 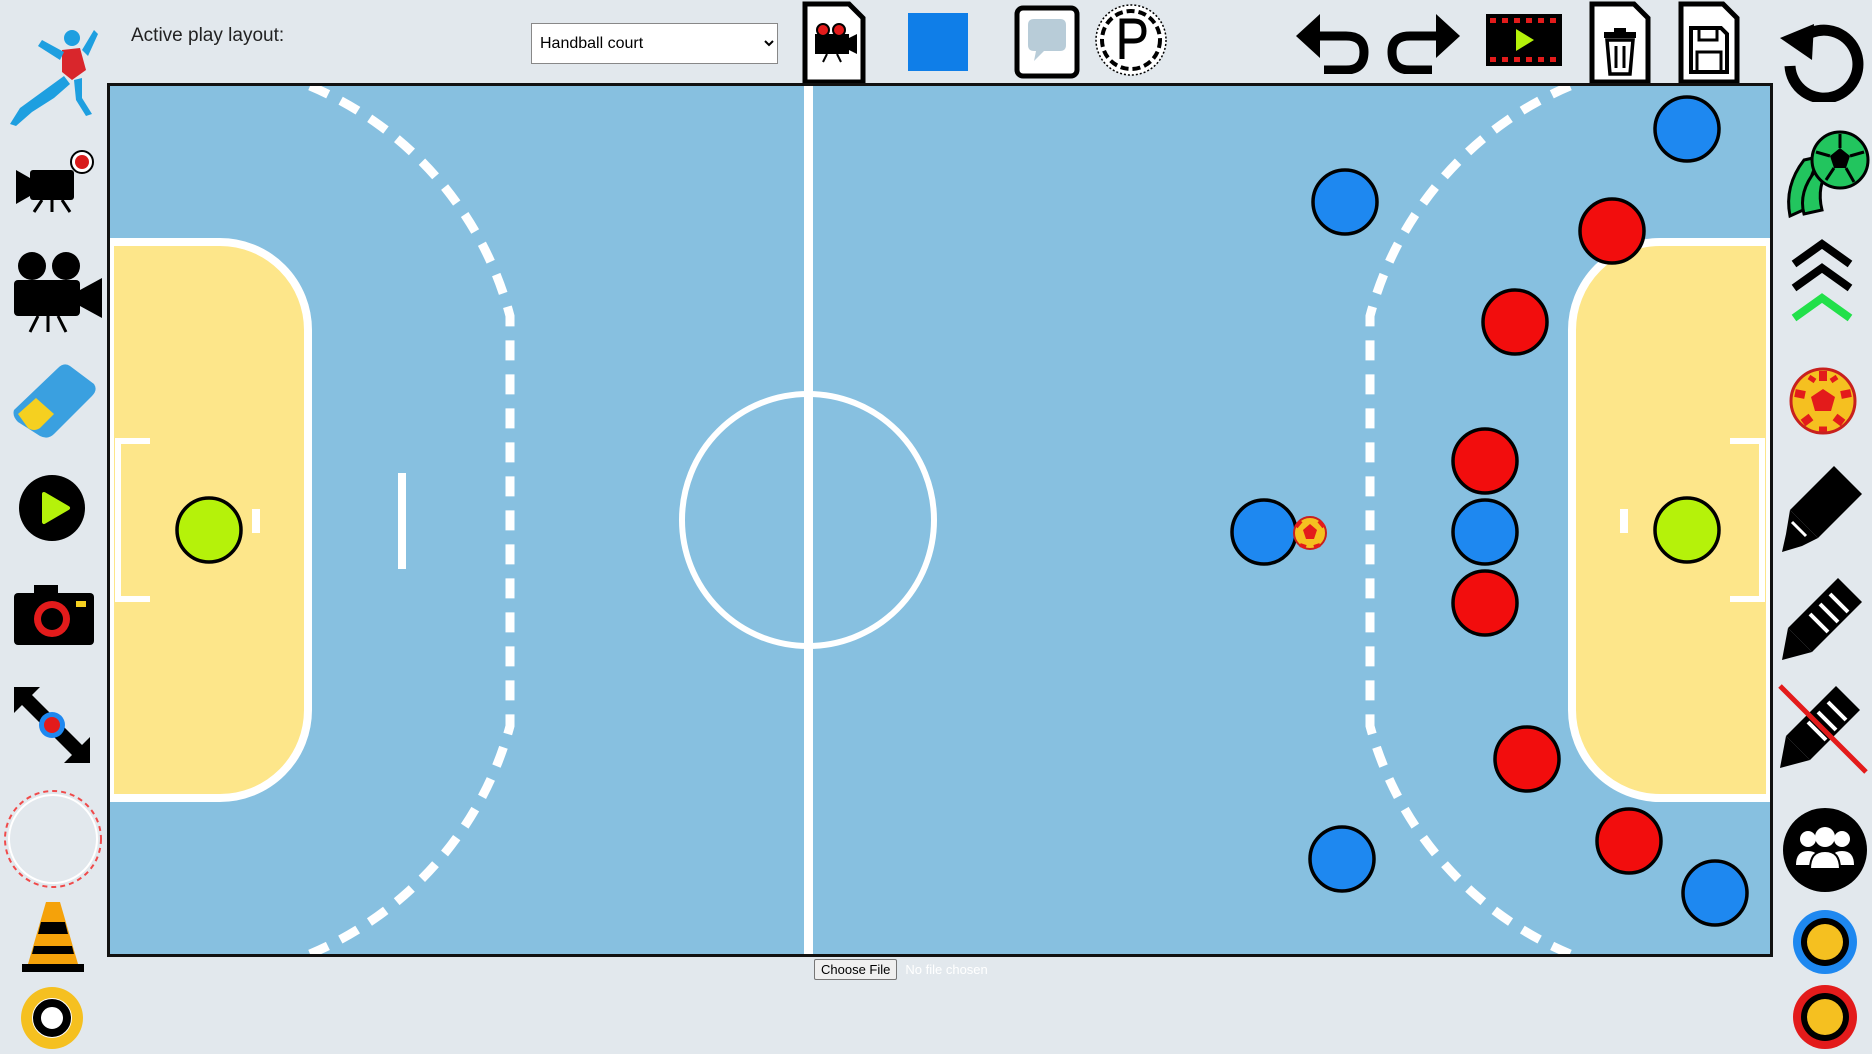 I want to click on right-free-throw-line, so click(x=1468, y=520).